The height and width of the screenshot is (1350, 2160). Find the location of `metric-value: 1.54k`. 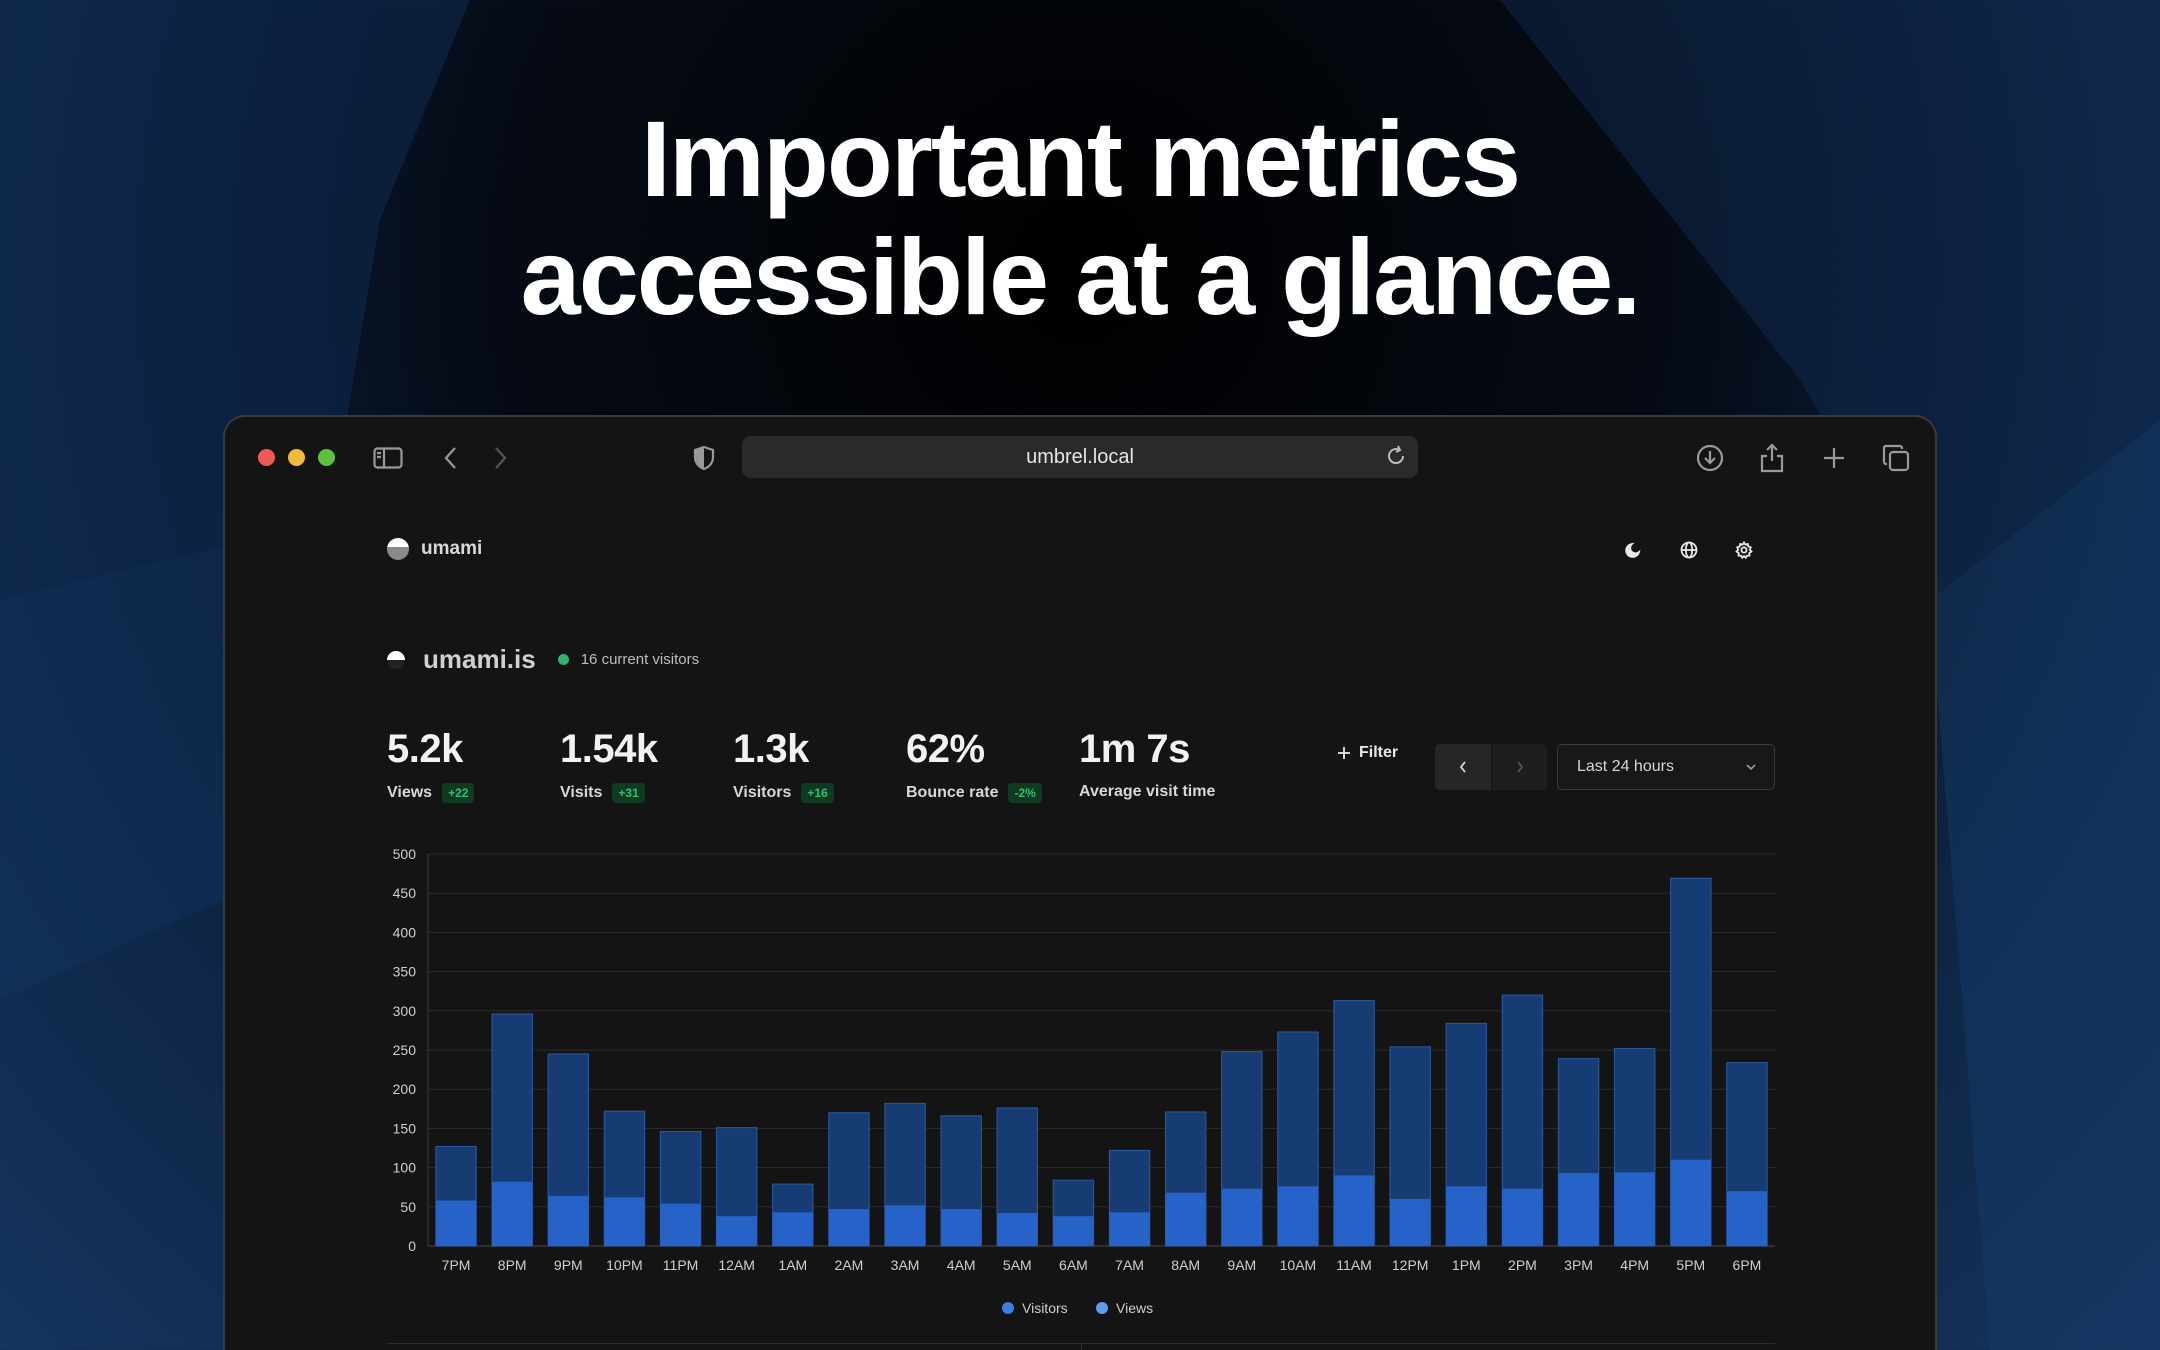

metric-value: 1.54k is located at coordinates (609, 749).